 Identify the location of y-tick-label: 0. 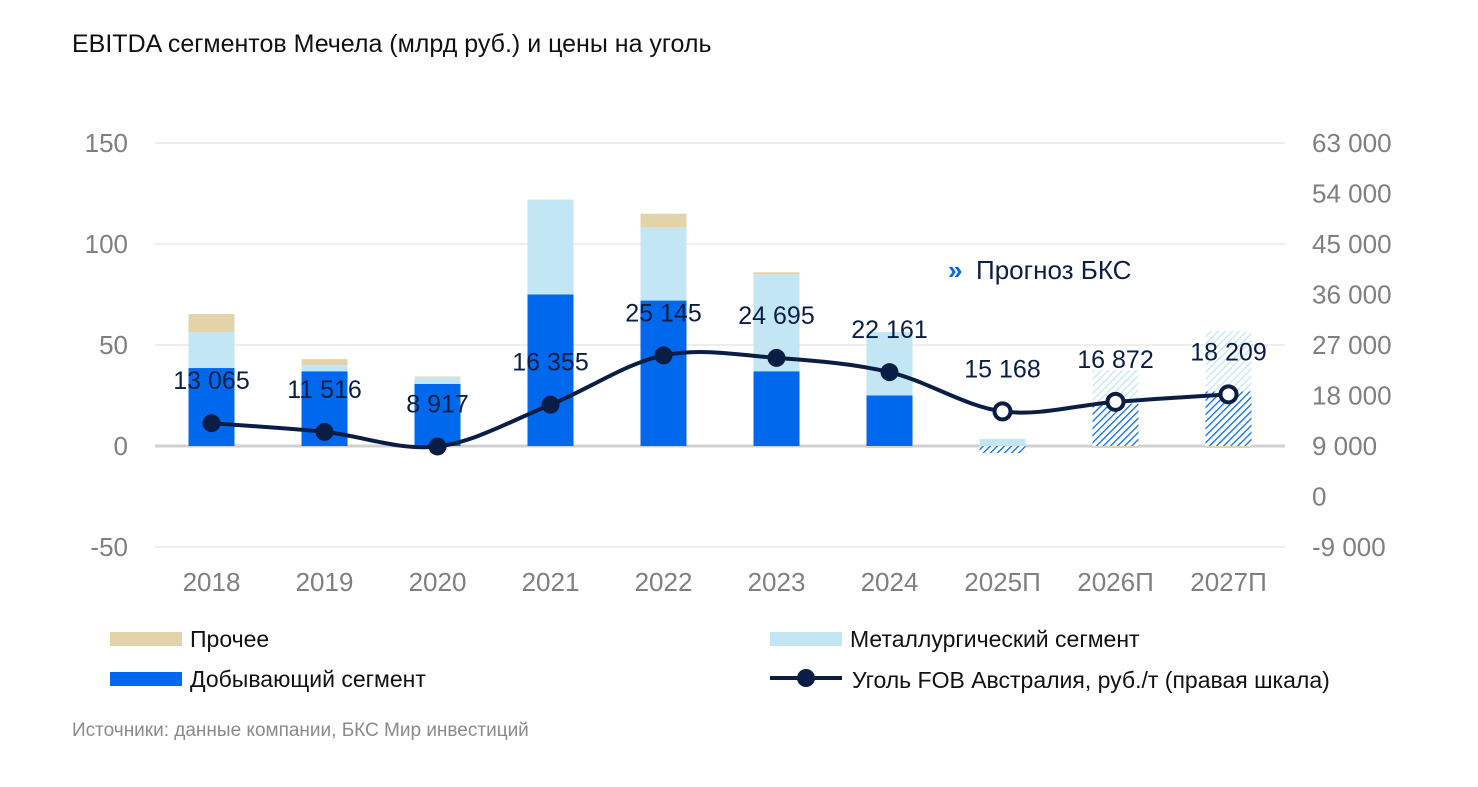
(121, 446).